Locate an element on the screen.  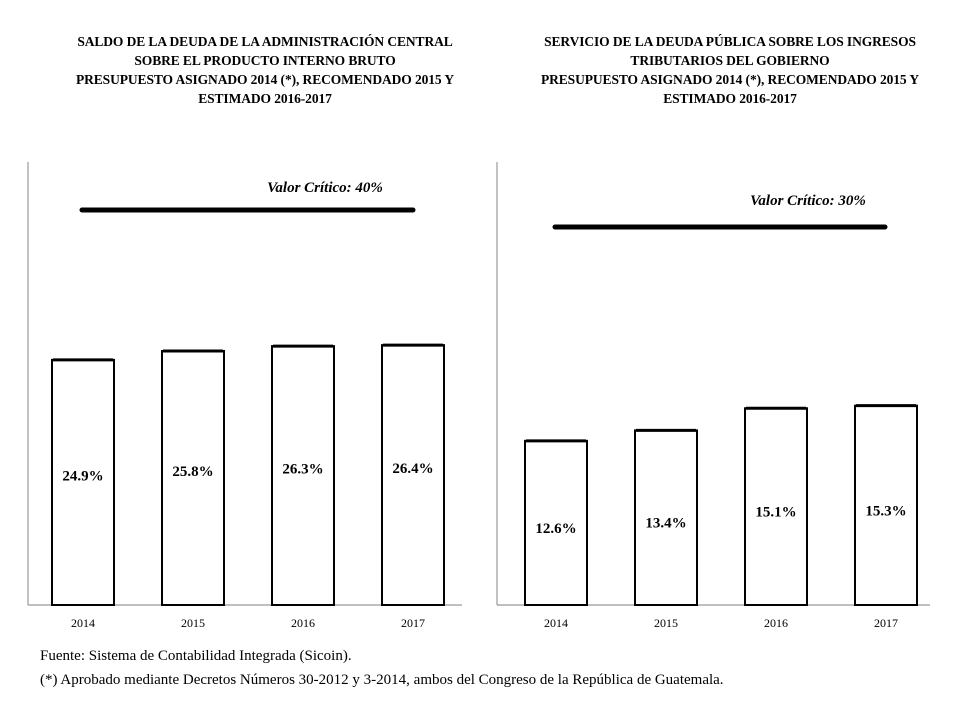
right-title-line: ESTIMADO 2016-2017 is located at coordinates (730, 98).